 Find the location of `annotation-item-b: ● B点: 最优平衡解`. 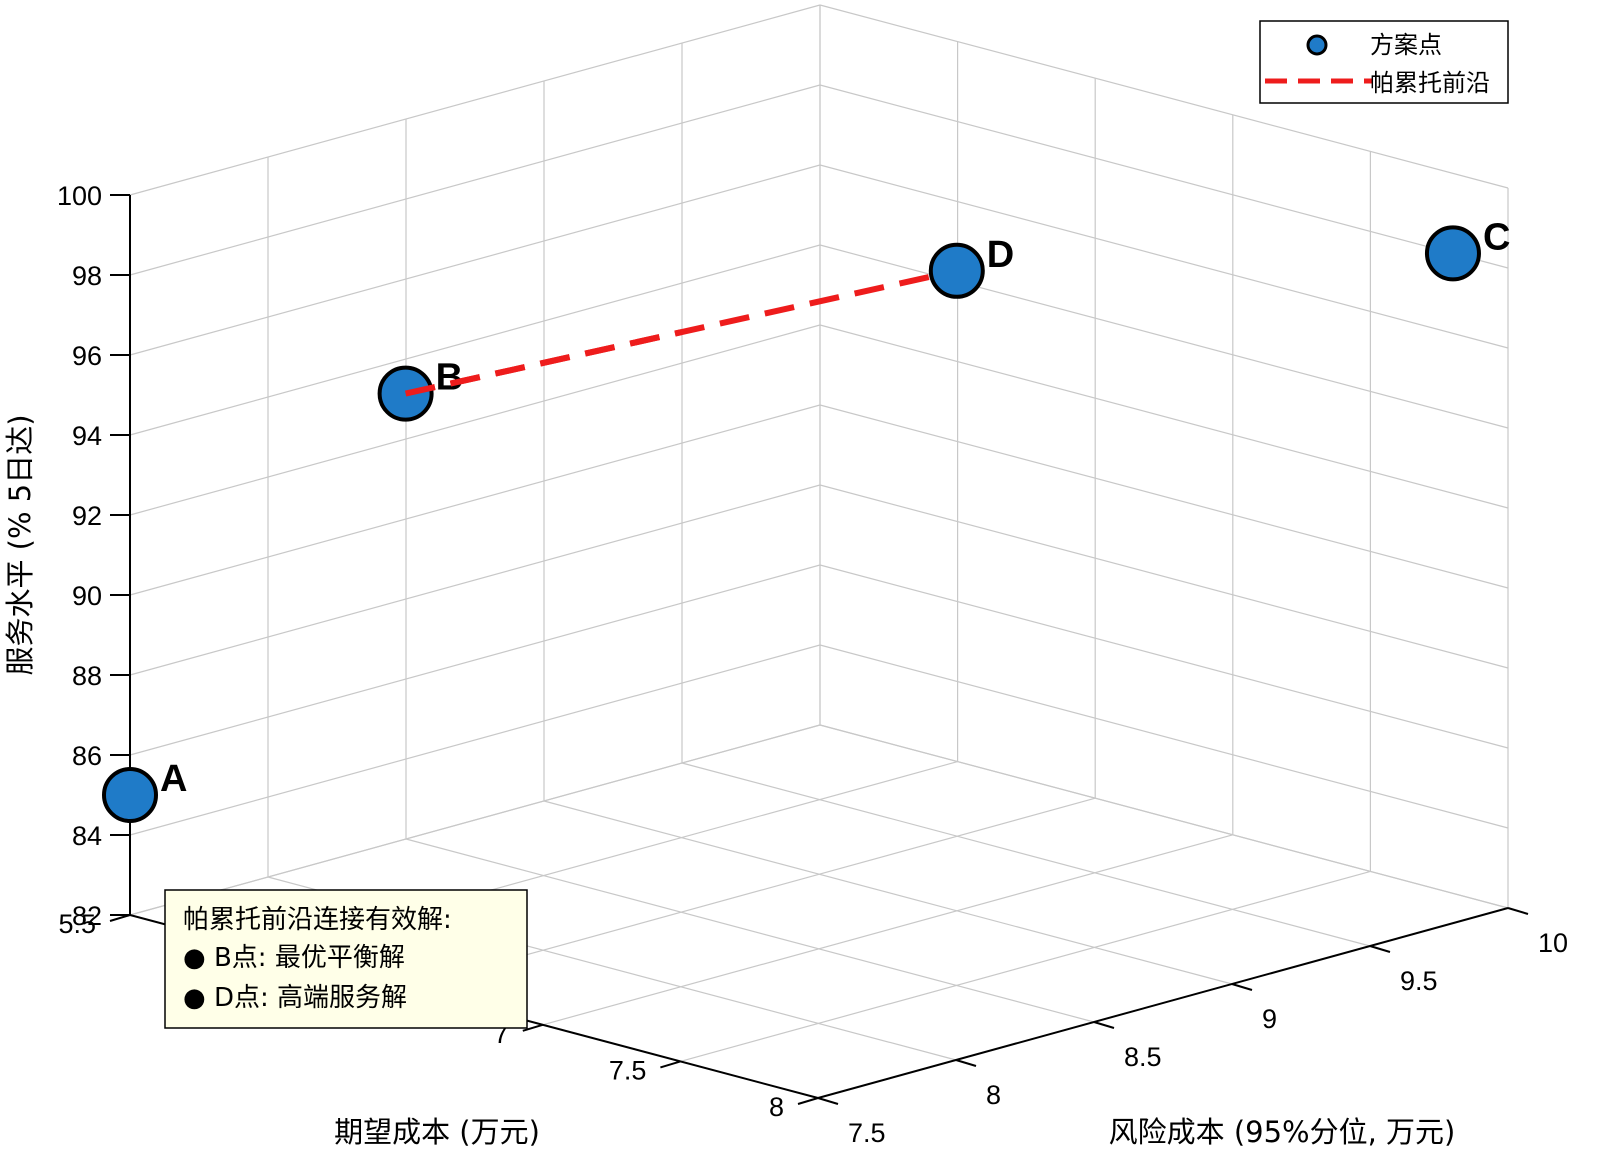

annotation-item-b: ● B点: 最优平衡解 is located at coordinates (294, 958).